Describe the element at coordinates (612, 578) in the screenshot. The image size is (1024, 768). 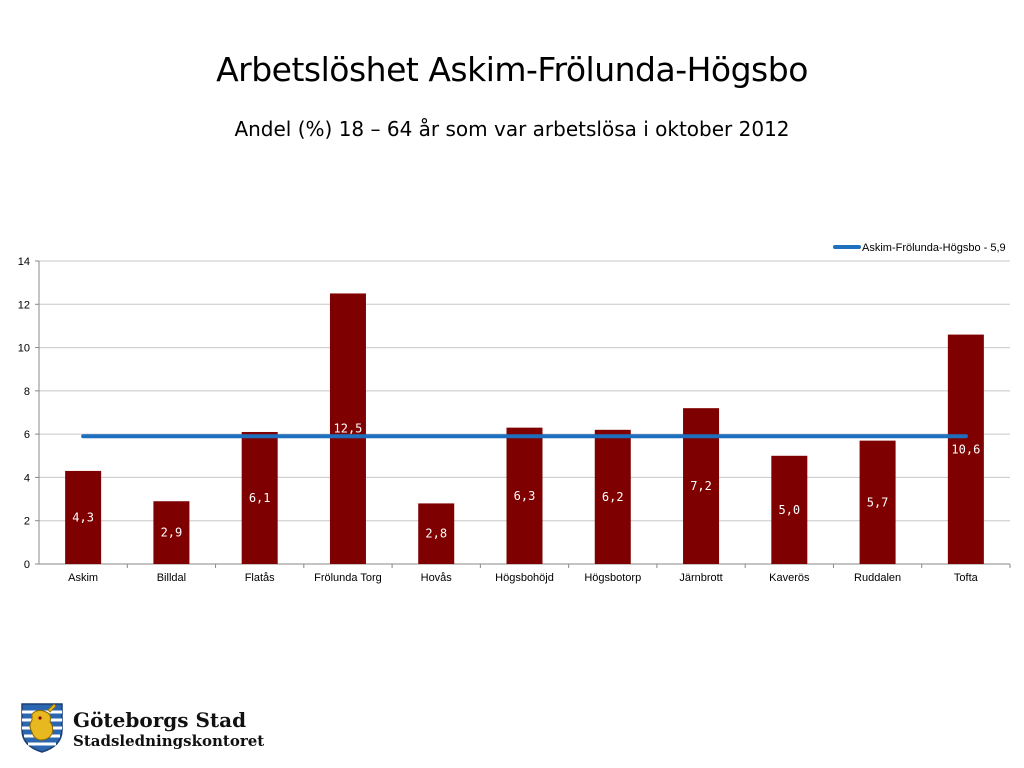
I see `category-label: Högsbotorp` at that location.